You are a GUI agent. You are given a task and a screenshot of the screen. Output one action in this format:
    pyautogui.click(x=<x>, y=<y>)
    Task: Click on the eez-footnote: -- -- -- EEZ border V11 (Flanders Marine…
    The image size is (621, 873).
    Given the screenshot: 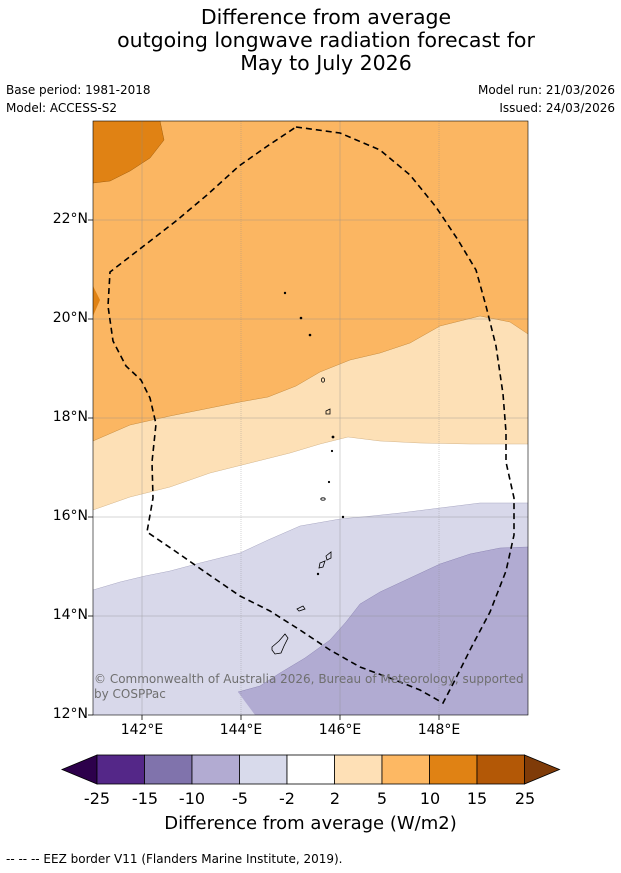 What is the action you would take?
    pyautogui.click(x=174, y=859)
    